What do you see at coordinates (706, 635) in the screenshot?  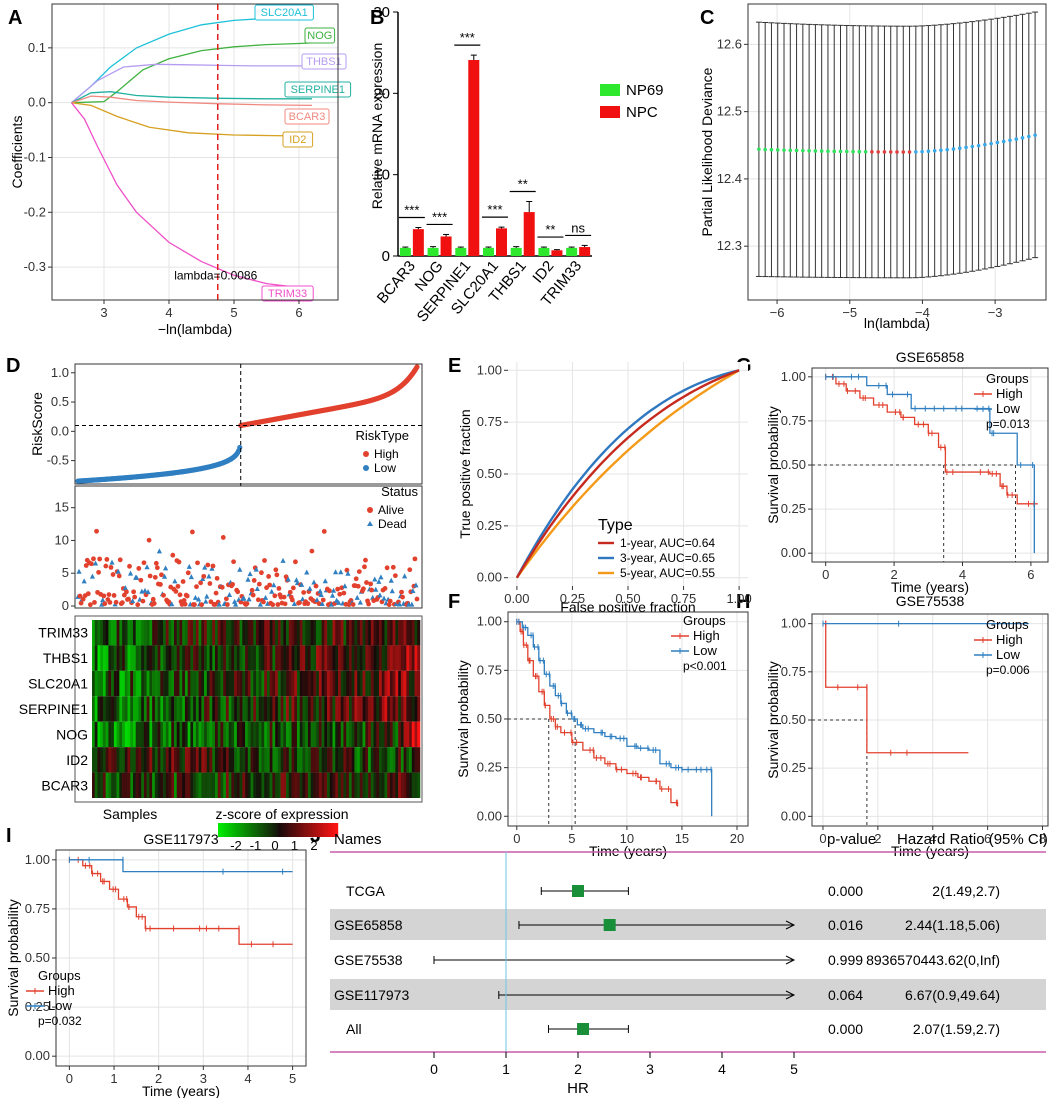 I see `km-legend-high: High` at bounding box center [706, 635].